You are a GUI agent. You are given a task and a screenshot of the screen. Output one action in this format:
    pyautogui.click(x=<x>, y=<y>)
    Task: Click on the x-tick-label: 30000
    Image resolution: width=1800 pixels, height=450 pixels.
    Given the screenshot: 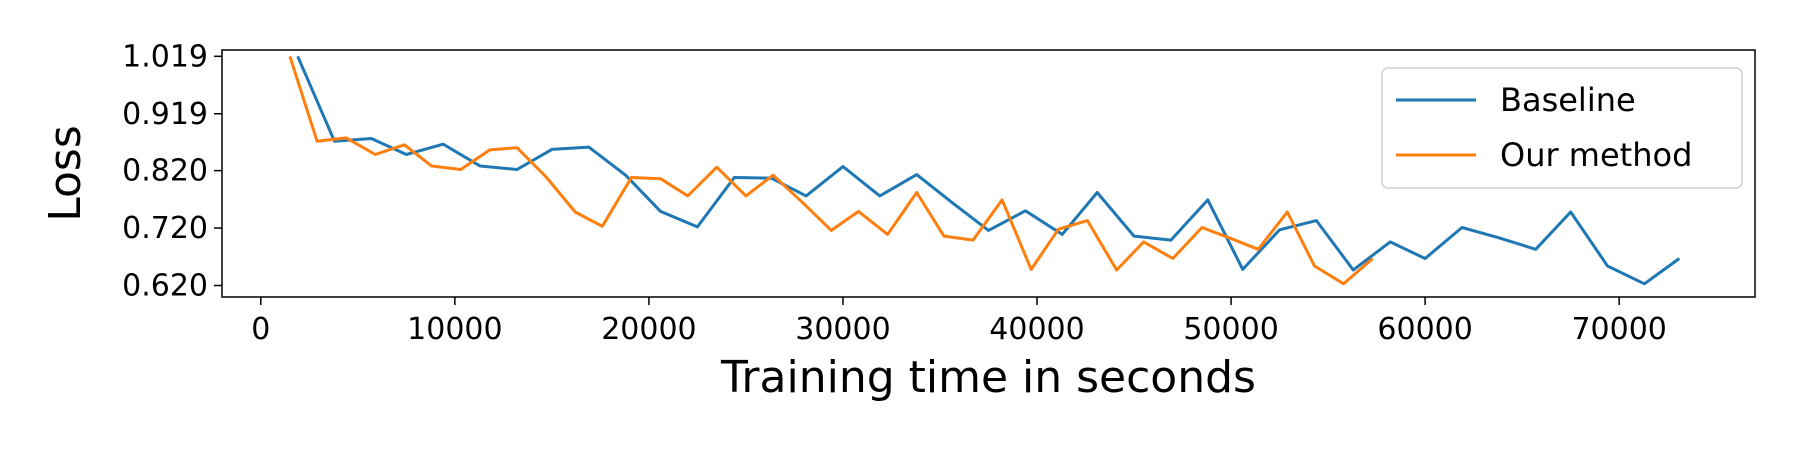 What is the action you would take?
    pyautogui.click(x=842, y=329)
    